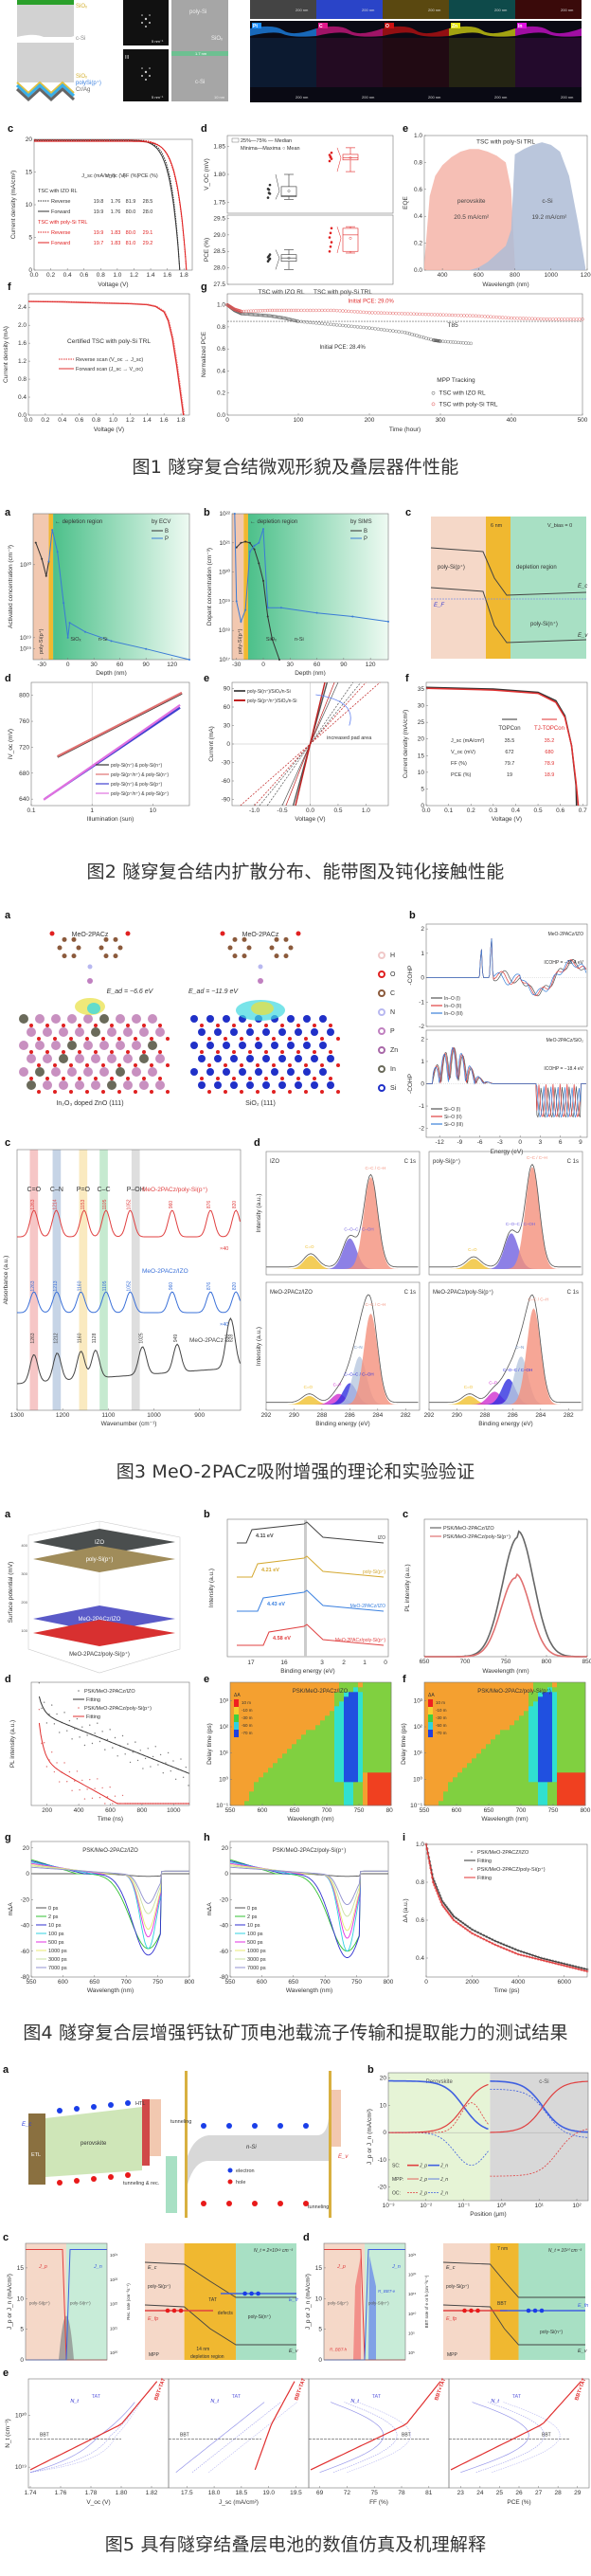 Image resolution: width=591 pixels, height=2576 pixels. Describe the element at coordinates (295, 1471) in the screenshot. I see `figure-caption: 图3 MeO-2PACz吸附增强的理论和实验验证` at that location.